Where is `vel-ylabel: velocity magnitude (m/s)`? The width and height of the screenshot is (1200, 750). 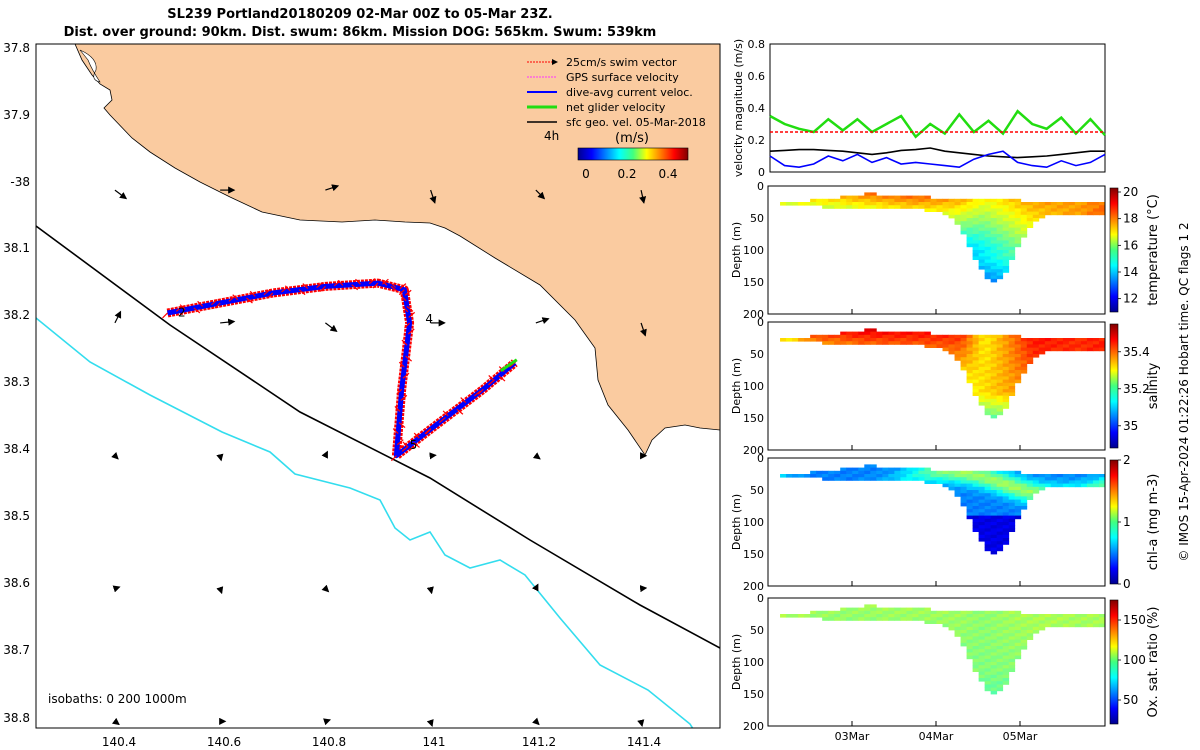 vel-ylabel: velocity magnitude (m/s) is located at coordinates (738, 108).